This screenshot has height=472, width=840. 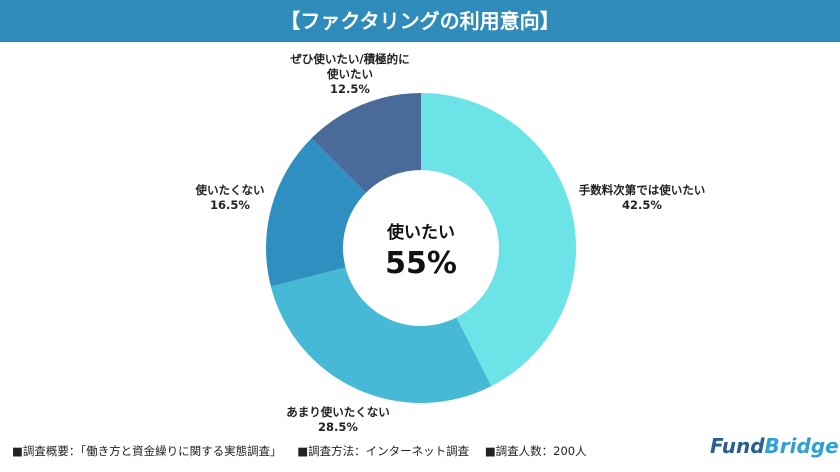 What do you see at coordinates (147, 451) in the screenshot?
I see `survey-overview: ■調査概要：「働き方と資金繰りに関する実態調査」` at bounding box center [147, 451].